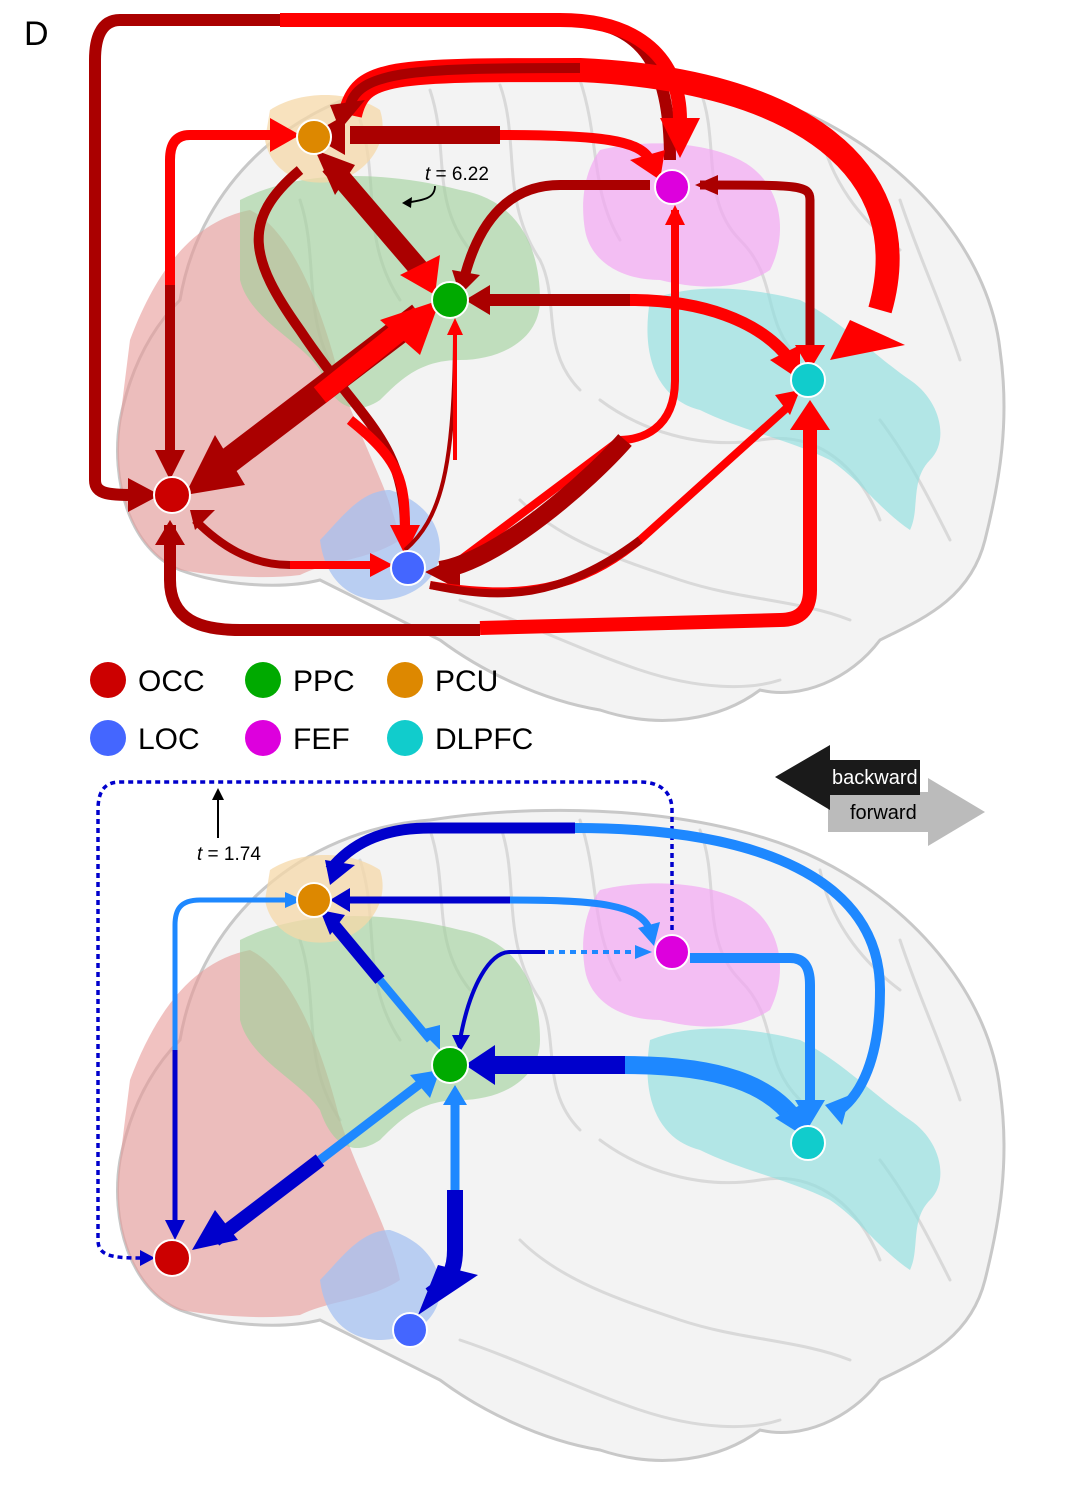 The width and height of the screenshot is (1083, 1504). I want to click on arrowhead-fef-bottom, so click(675, 215).